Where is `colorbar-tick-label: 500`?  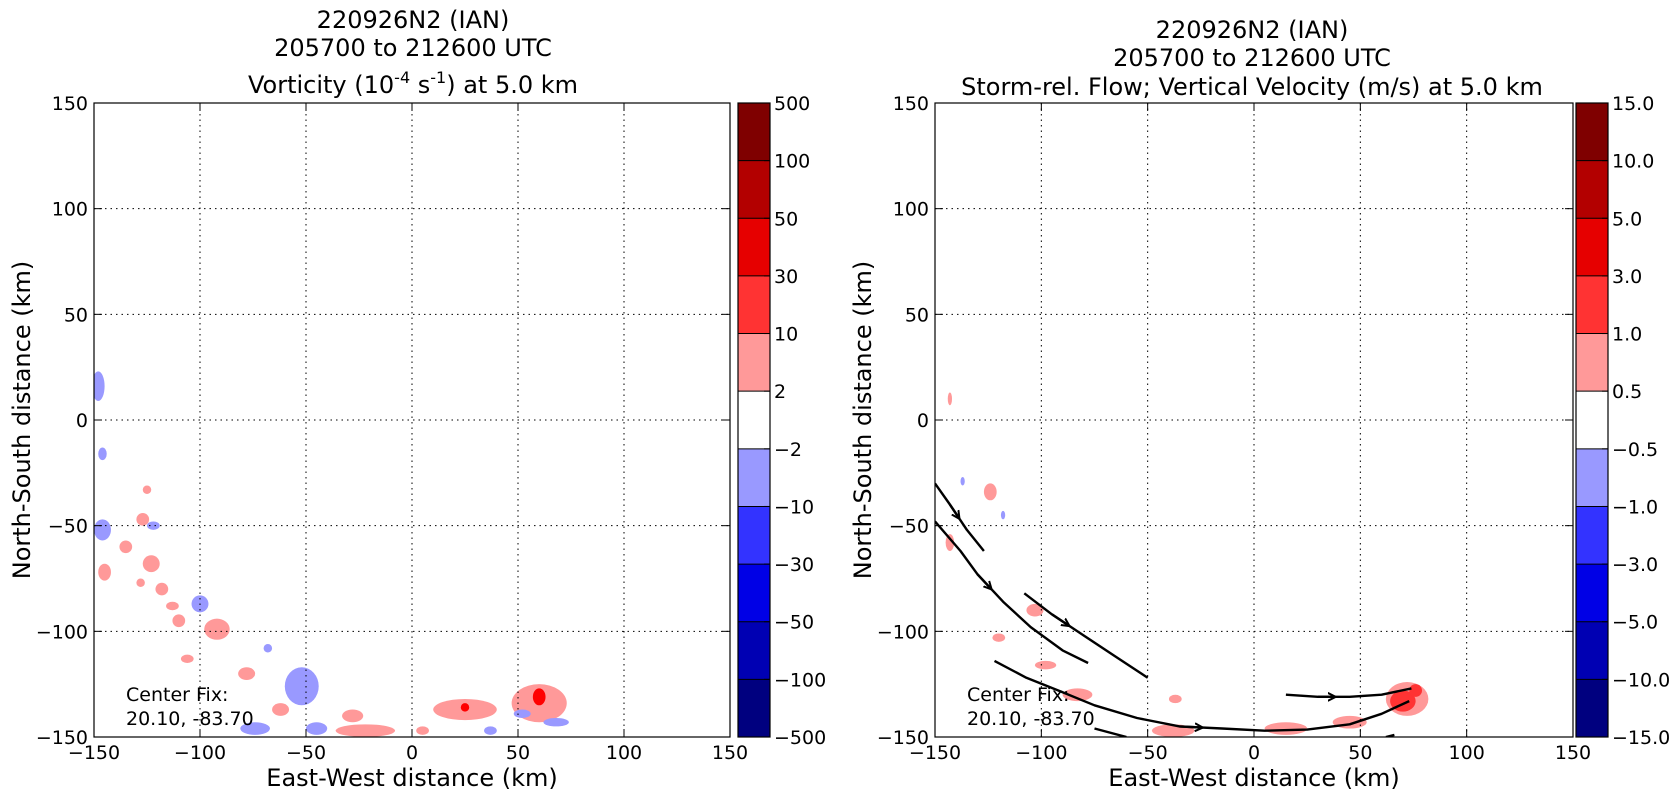 colorbar-tick-label: 500 is located at coordinates (792, 104).